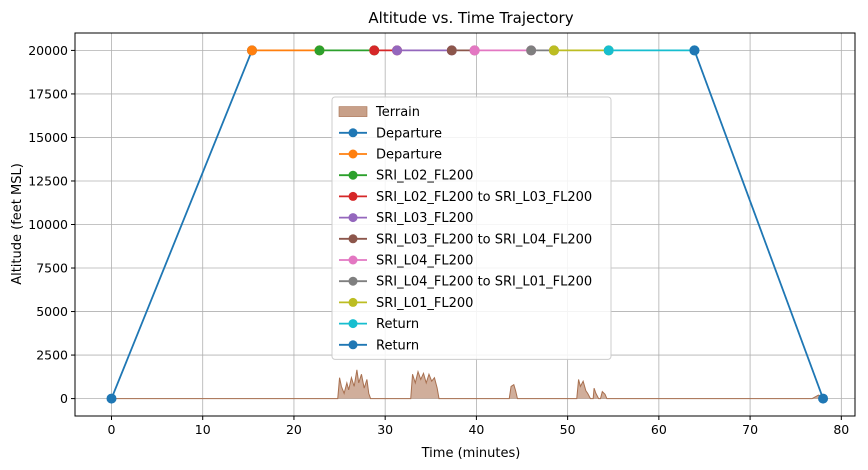 This screenshot has height=470, width=868. What do you see at coordinates (48, 93) in the screenshot?
I see `y-tick-label: 17500` at bounding box center [48, 93].